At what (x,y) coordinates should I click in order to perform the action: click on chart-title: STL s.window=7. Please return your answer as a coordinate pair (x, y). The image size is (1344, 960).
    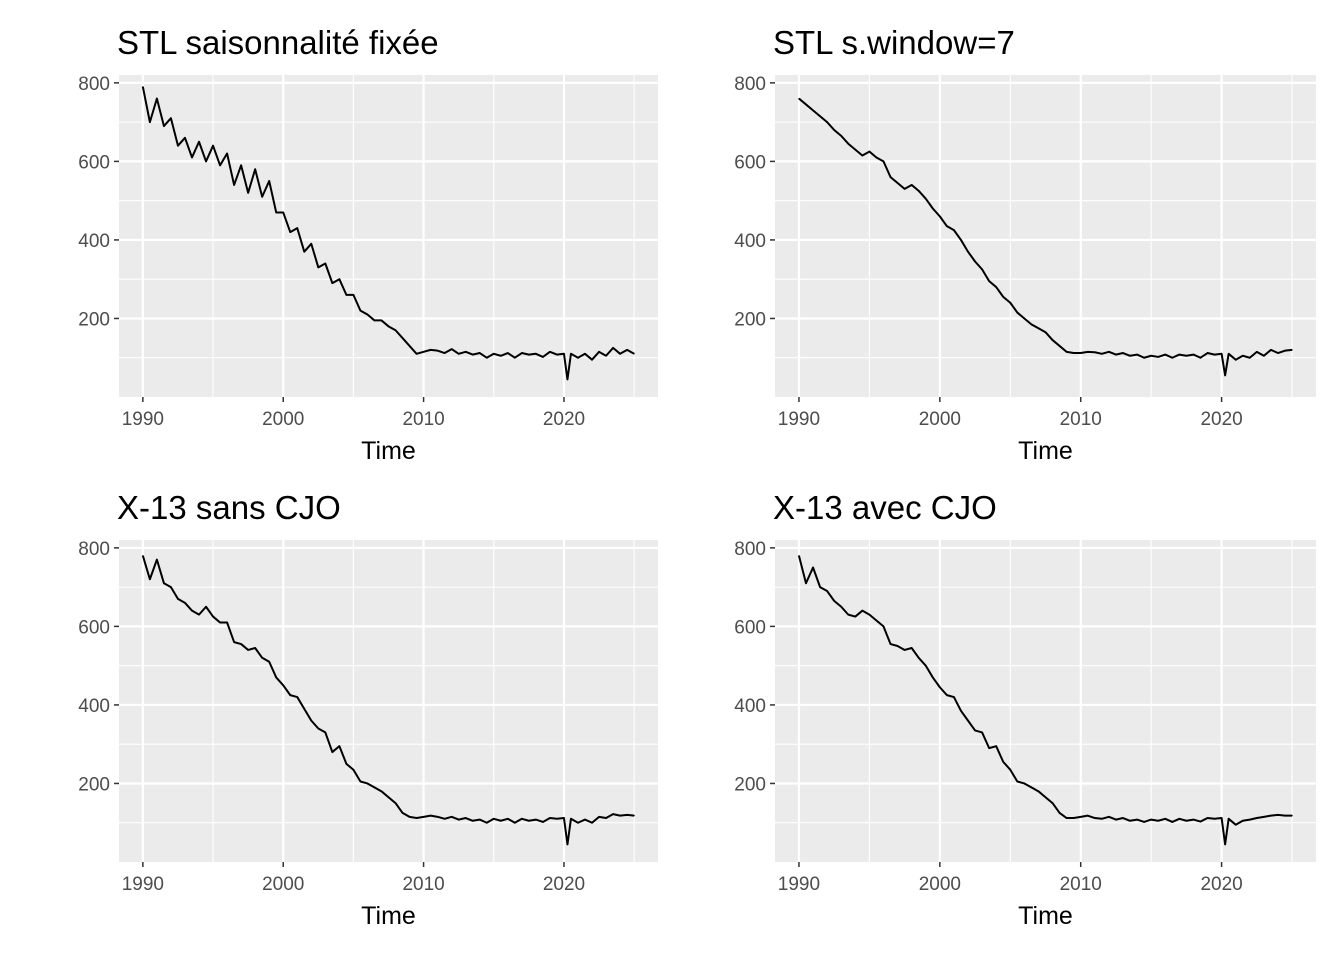
    Looking at the image, I should click on (894, 42).